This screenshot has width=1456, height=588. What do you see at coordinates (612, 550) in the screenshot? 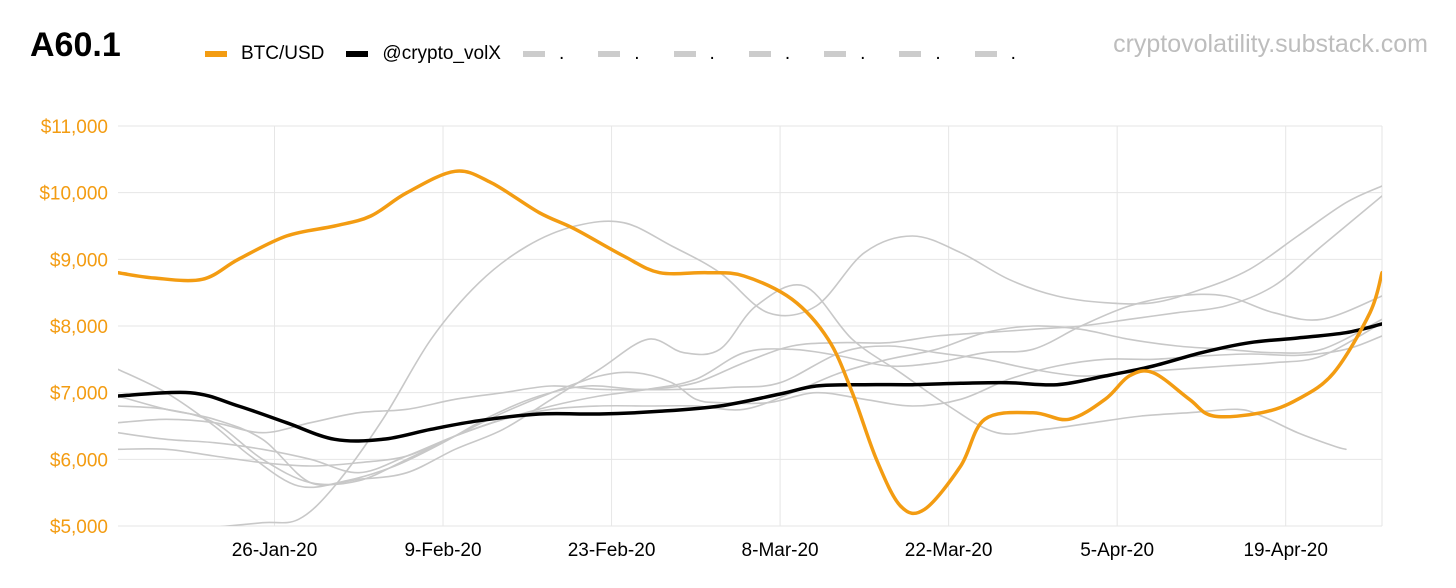
I see `x-tick-label: 23-Feb-20` at bounding box center [612, 550].